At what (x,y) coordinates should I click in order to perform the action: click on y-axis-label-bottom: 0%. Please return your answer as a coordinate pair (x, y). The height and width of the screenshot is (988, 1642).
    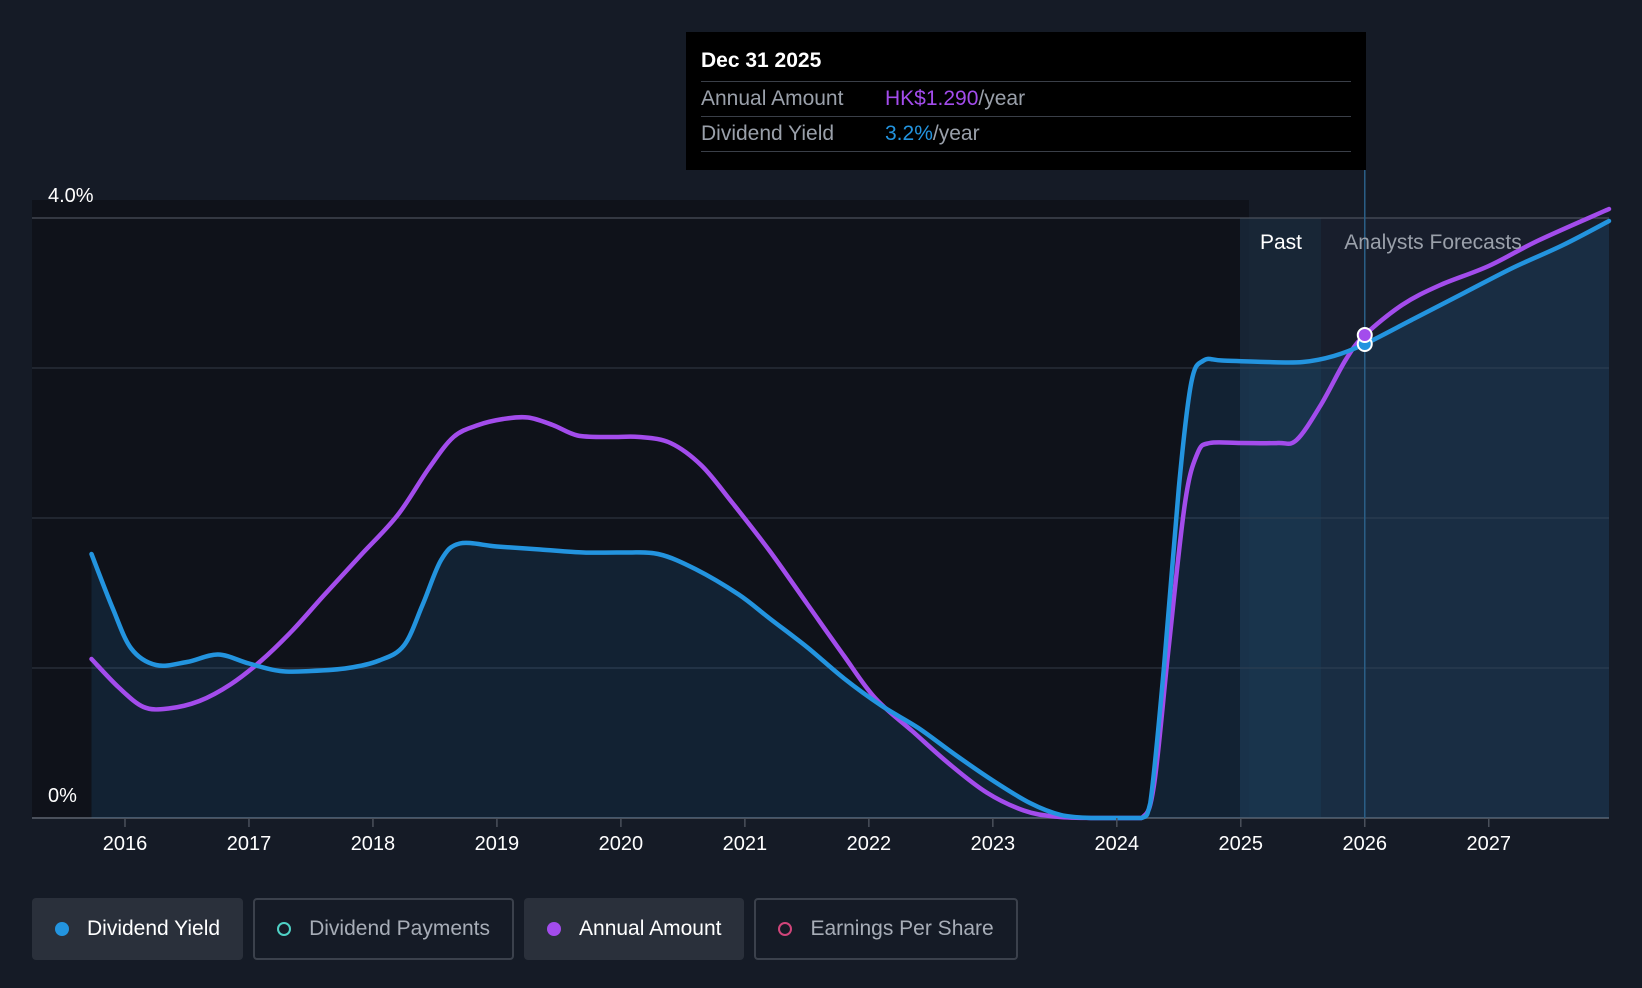
    Looking at the image, I should click on (62, 796).